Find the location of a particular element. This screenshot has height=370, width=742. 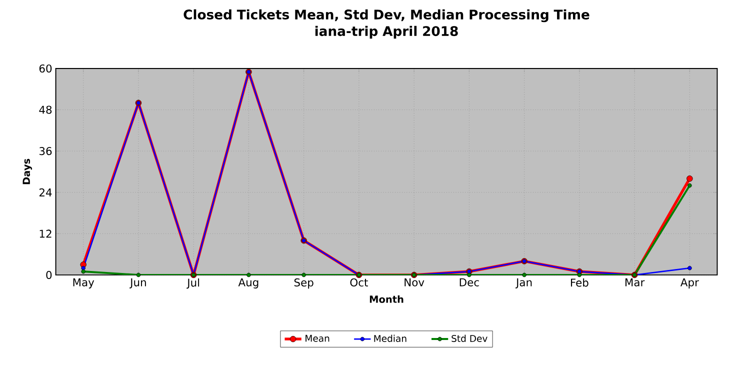

y-tick-label: 12 is located at coordinates (46, 234).